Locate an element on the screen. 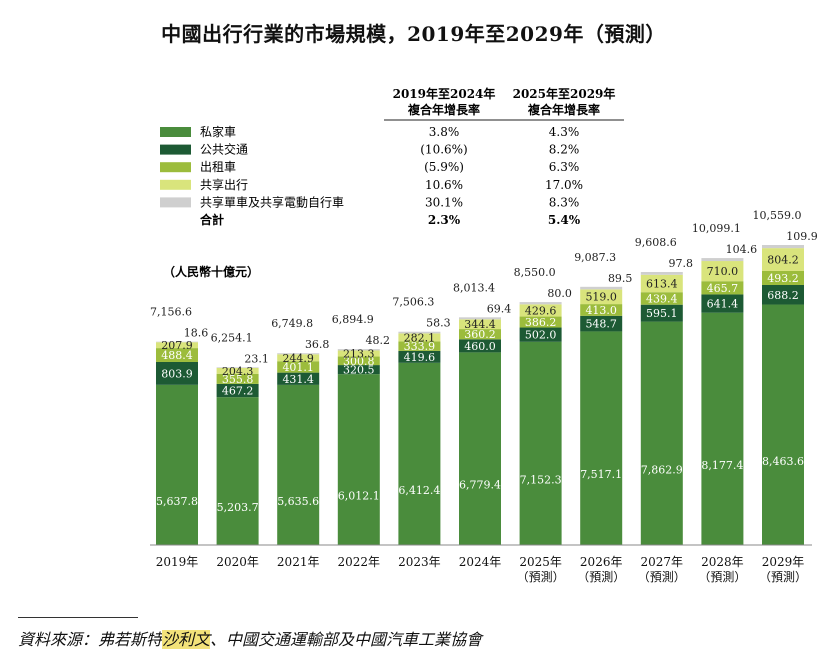 Image resolution: width=827 pixels, height=663 pixels. total-label: 6,894.9 is located at coordinates (353, 319).